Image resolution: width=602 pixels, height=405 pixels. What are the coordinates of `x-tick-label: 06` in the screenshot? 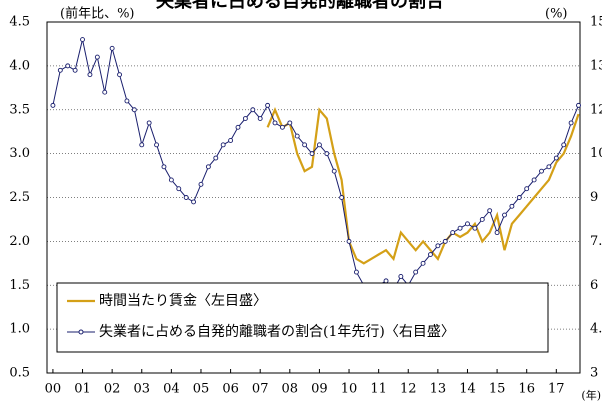 It's located at (230, 389).